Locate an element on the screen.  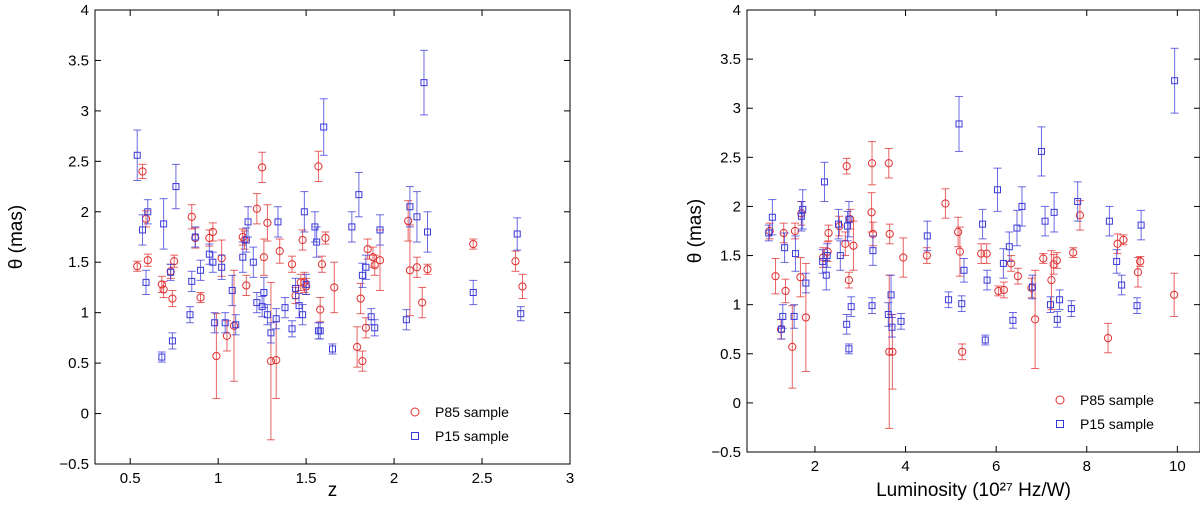
y-axis-title: θ (mas) is located at coordinates (16, 237).